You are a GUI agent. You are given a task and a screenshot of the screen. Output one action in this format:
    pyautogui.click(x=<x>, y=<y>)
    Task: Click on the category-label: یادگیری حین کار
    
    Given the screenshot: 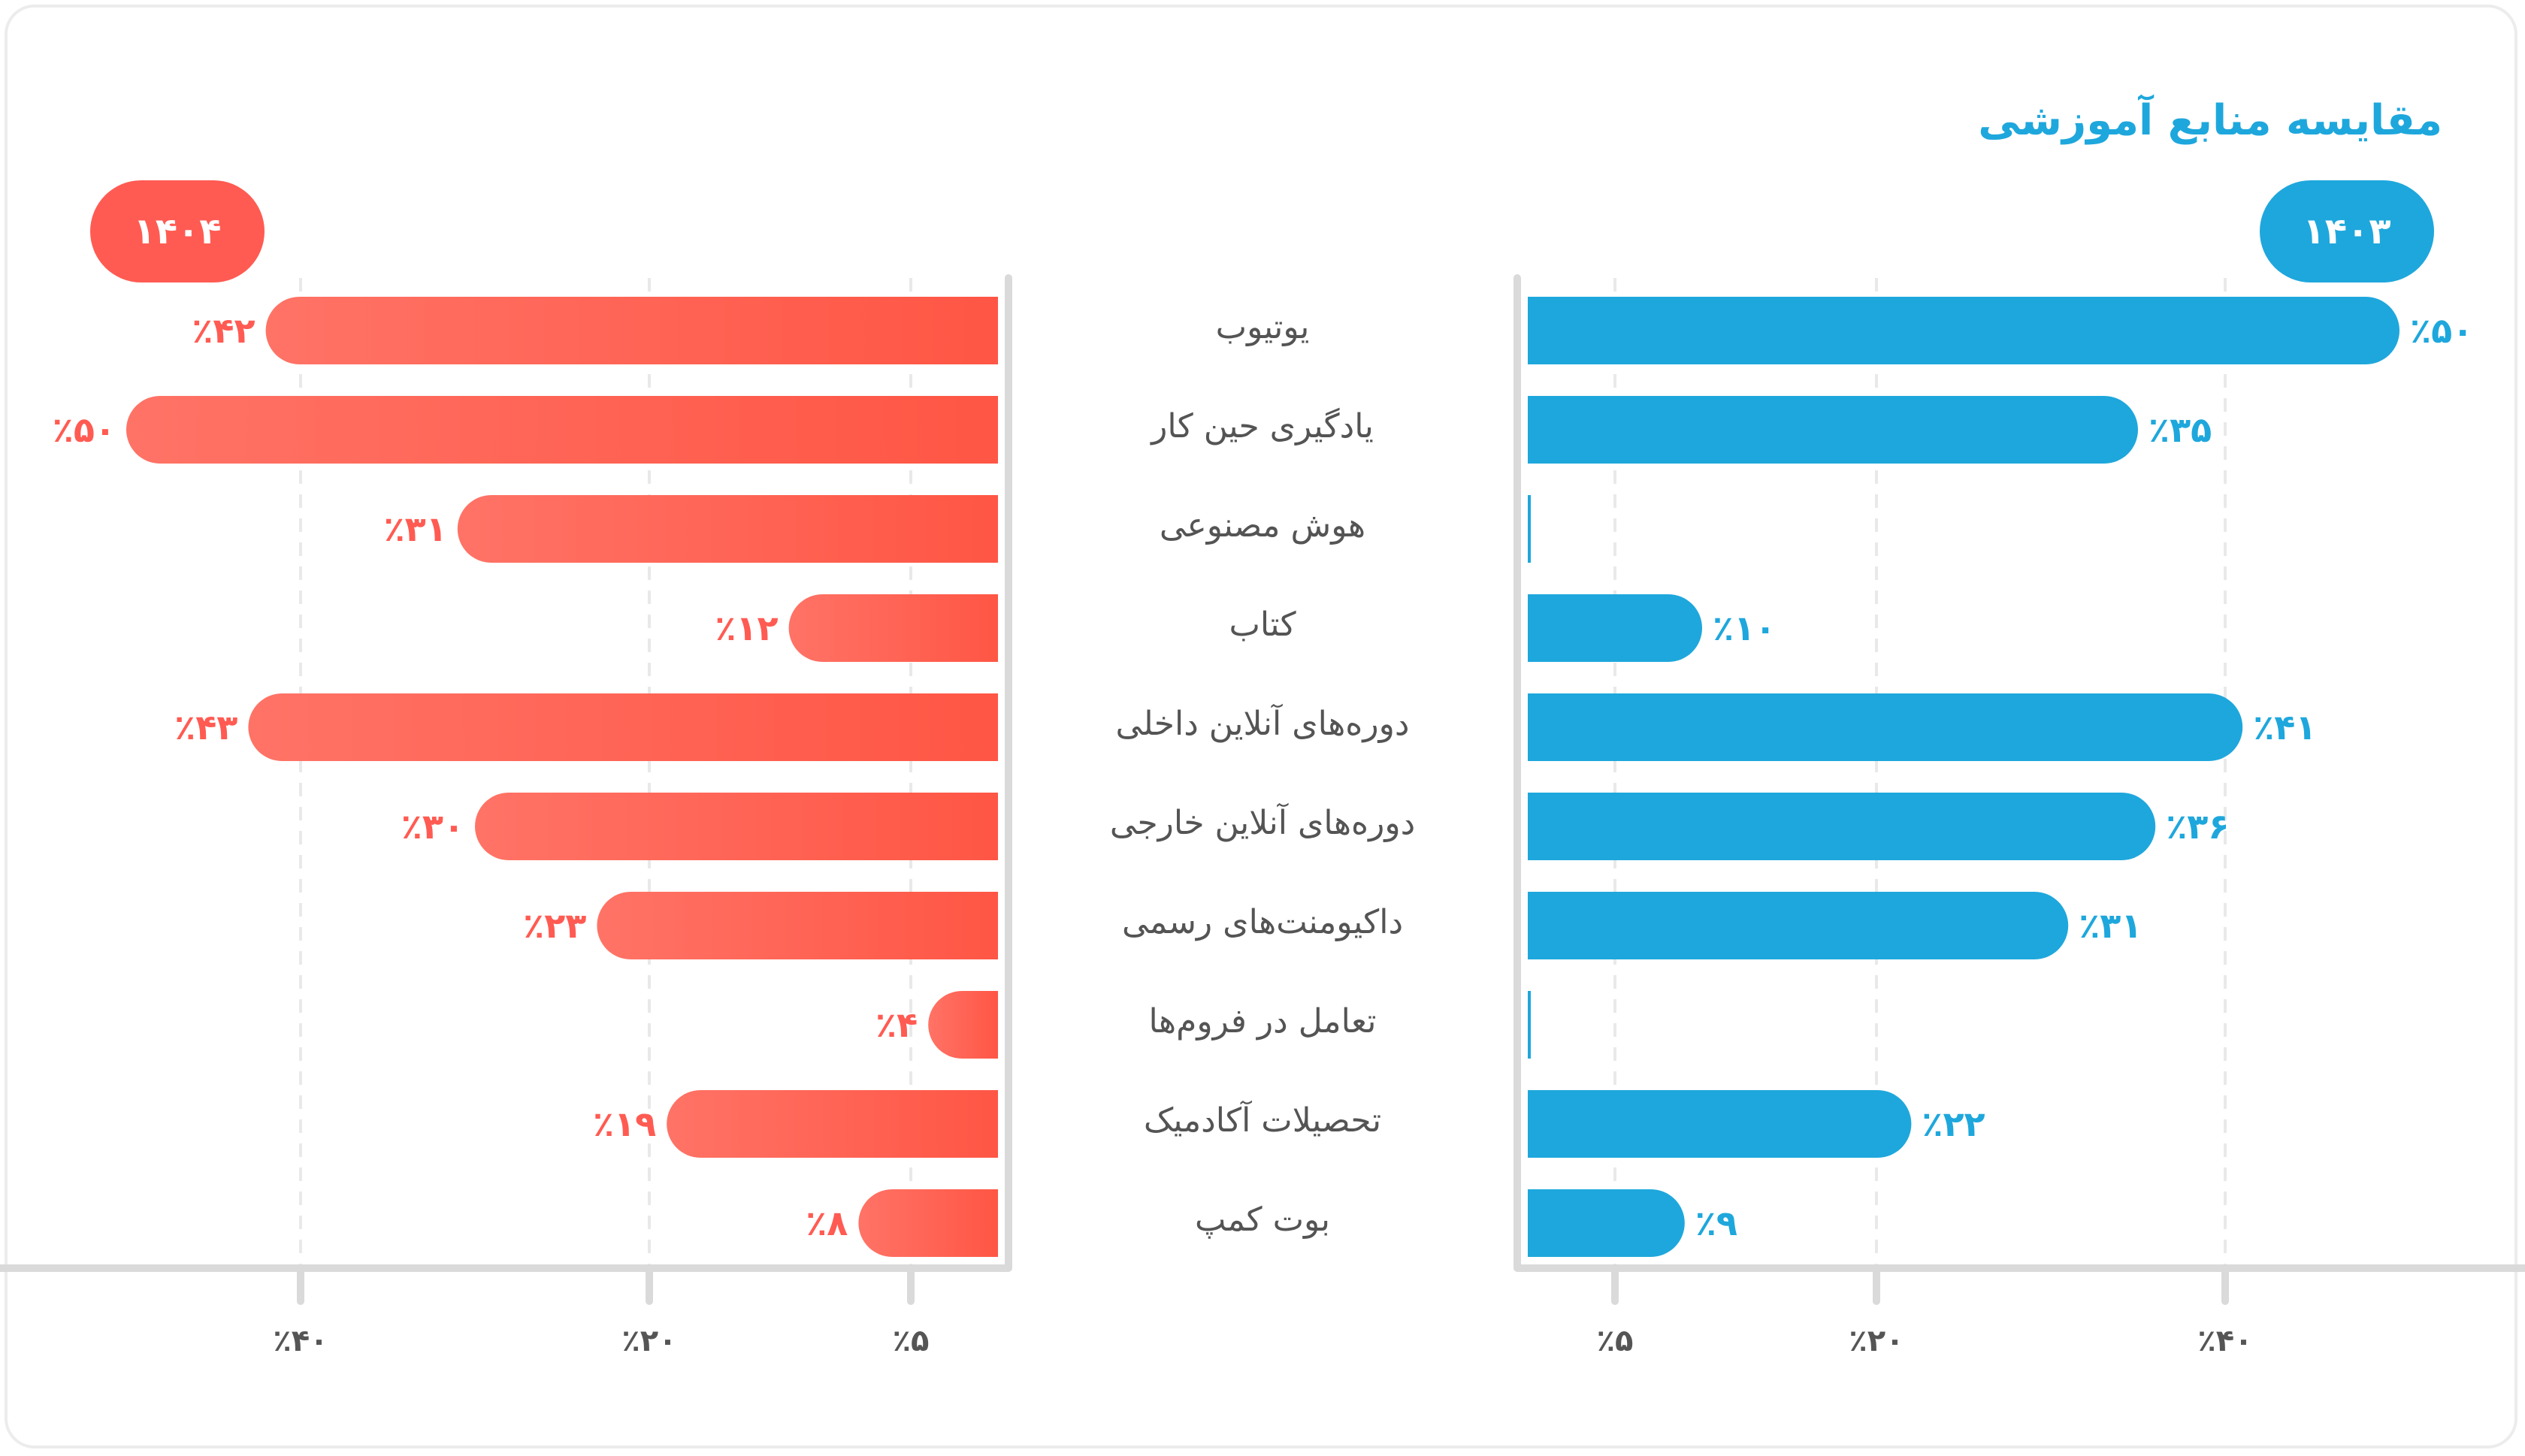 What is the action you would take?
    pyautogui.click(x=1262, y=426)
    